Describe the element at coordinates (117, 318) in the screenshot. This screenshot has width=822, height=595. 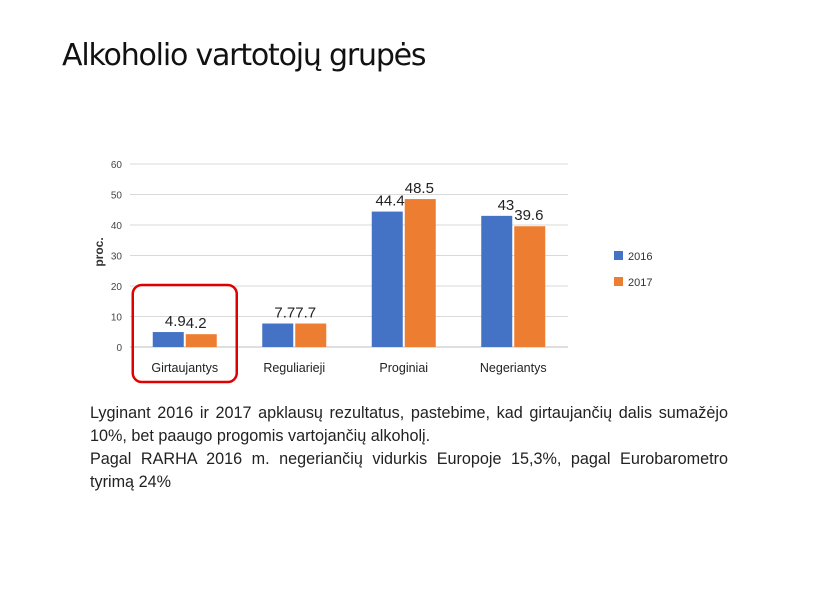
I see `y-tick-label: 10` at that location.